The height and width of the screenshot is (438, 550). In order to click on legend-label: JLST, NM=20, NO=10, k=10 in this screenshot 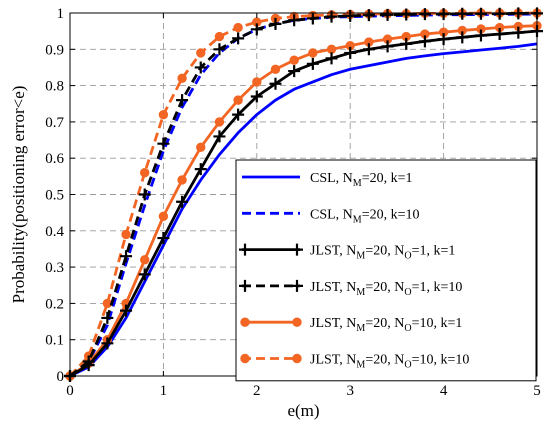, I will do `click(389, 362)`.